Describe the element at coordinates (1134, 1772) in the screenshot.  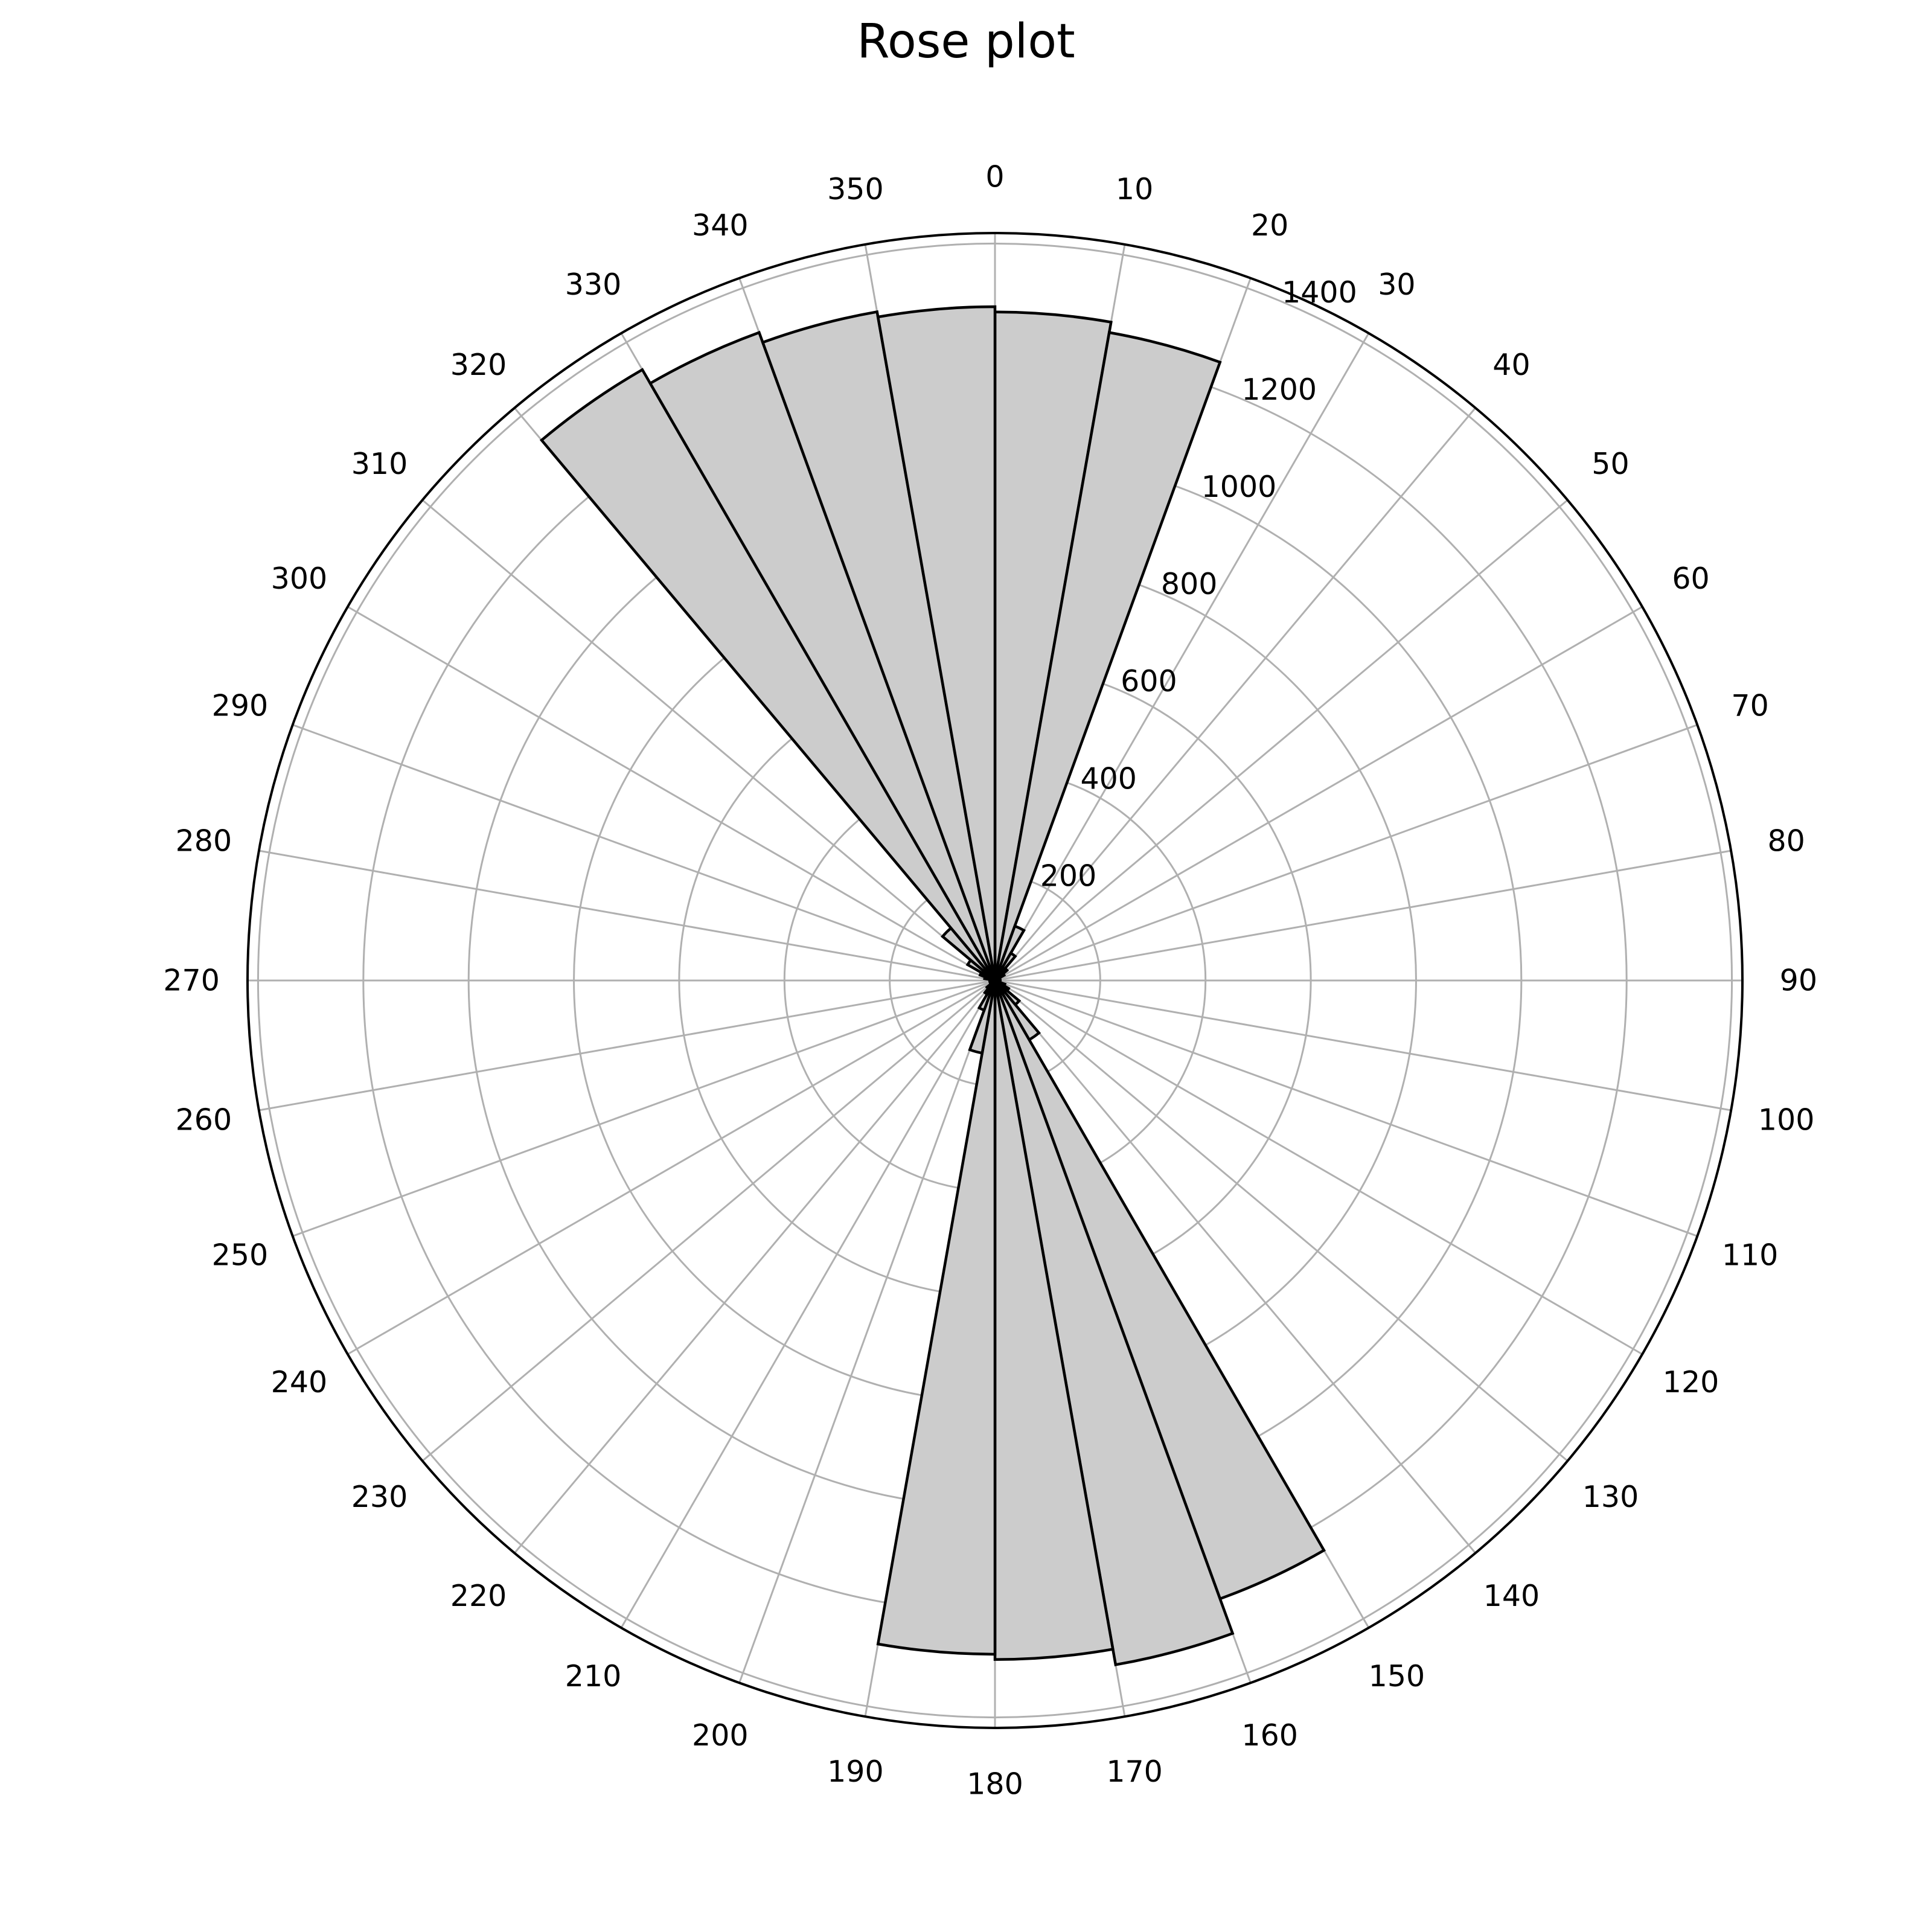
I see `theta-tick-label: 170` at that location.